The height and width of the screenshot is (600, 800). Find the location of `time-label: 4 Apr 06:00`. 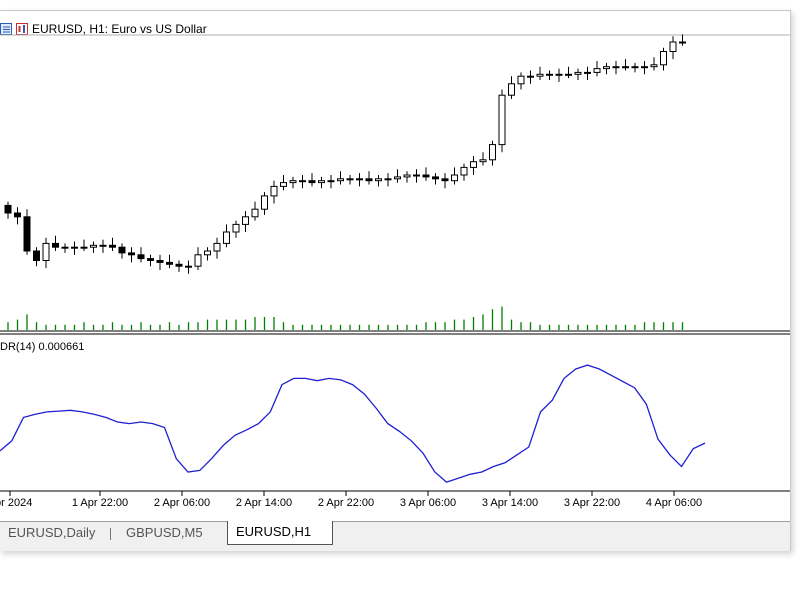

time-label: 4 Apr 06:00 is located at coordinates (674, 503).